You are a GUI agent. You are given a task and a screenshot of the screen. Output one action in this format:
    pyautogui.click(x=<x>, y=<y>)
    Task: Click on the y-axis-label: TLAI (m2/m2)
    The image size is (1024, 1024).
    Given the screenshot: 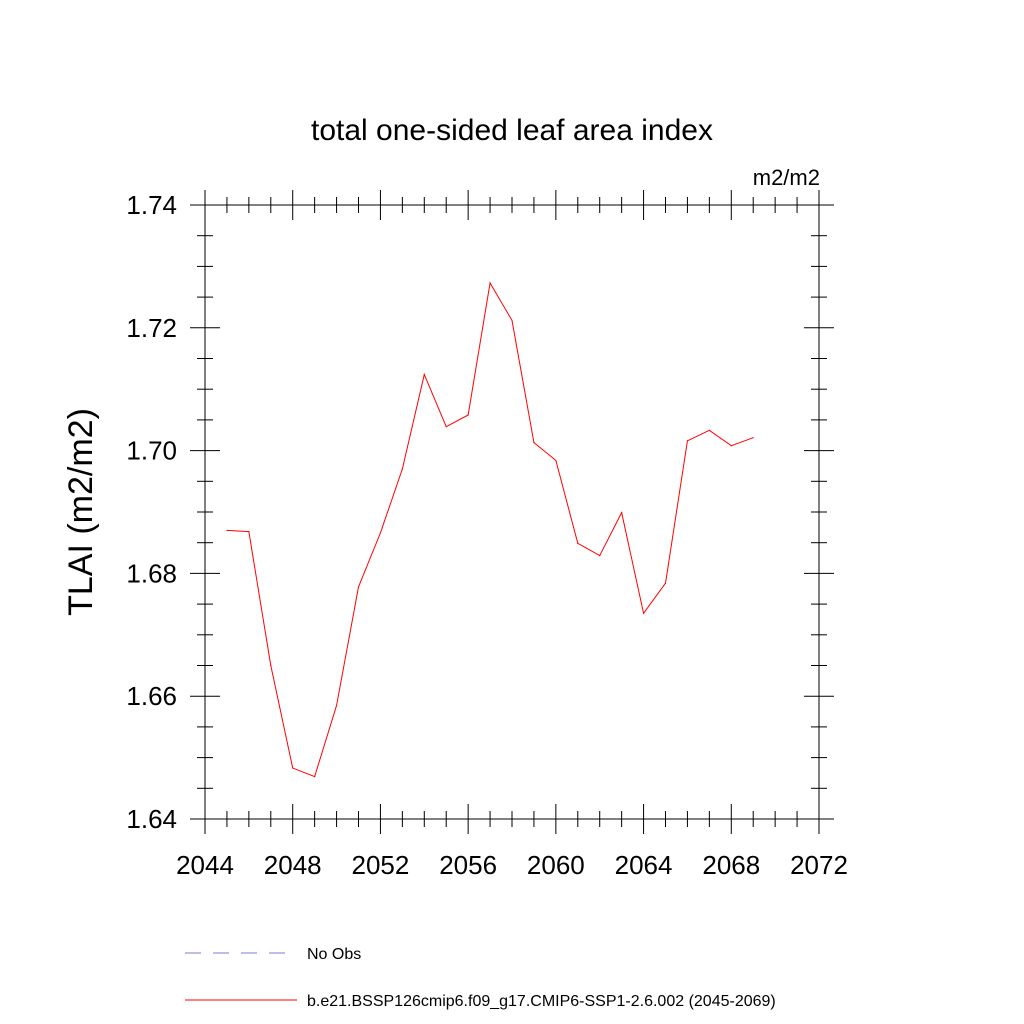 What is the action you would take?
    pyautogui.click(x=81, y=512)
    